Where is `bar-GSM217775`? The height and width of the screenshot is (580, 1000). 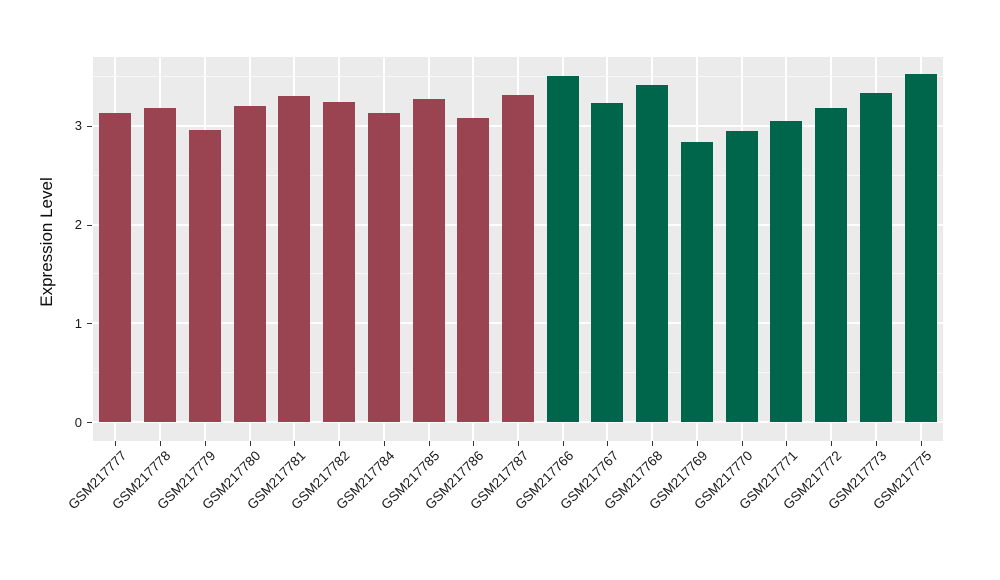 bar-GSM217775 is located at coordinates (920, 247).